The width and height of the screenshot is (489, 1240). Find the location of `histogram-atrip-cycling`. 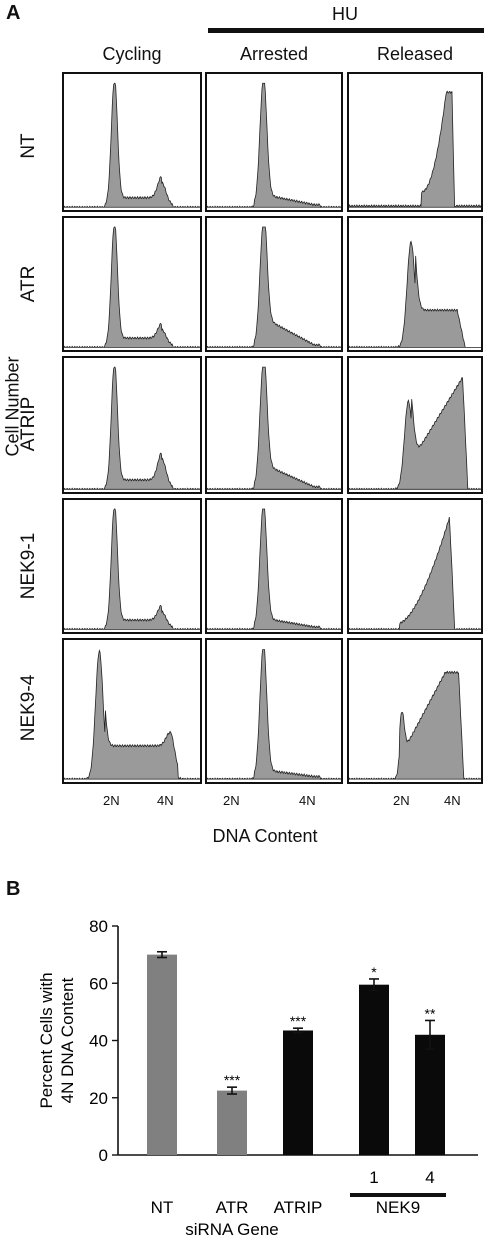

histogram-atrip-cycling is located at coordinates (132, 425).